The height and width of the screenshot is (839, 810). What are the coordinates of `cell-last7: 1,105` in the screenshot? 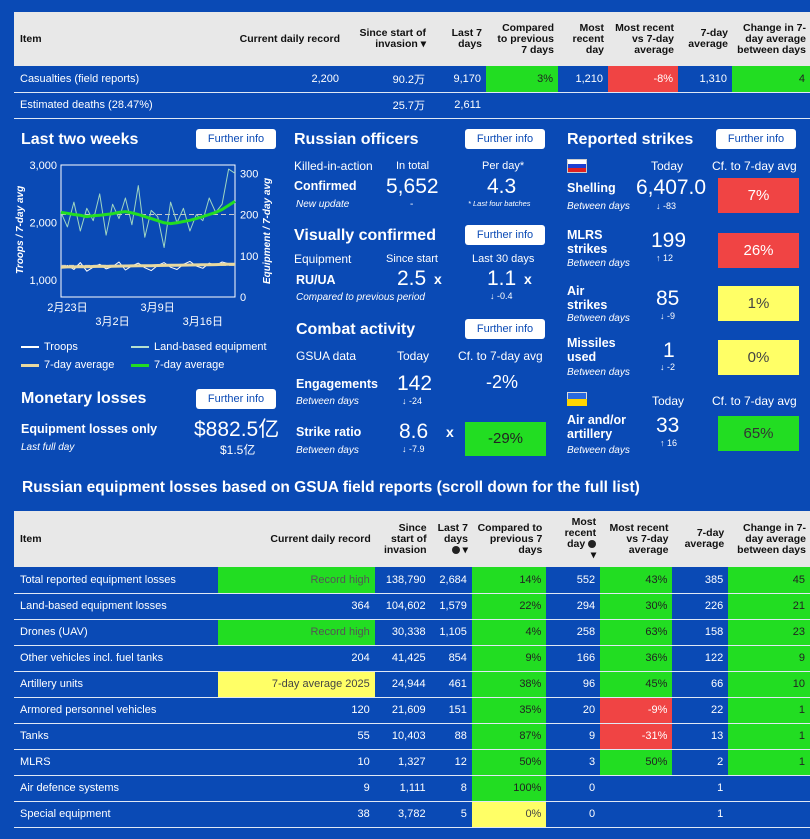 It's located at (451, 632).